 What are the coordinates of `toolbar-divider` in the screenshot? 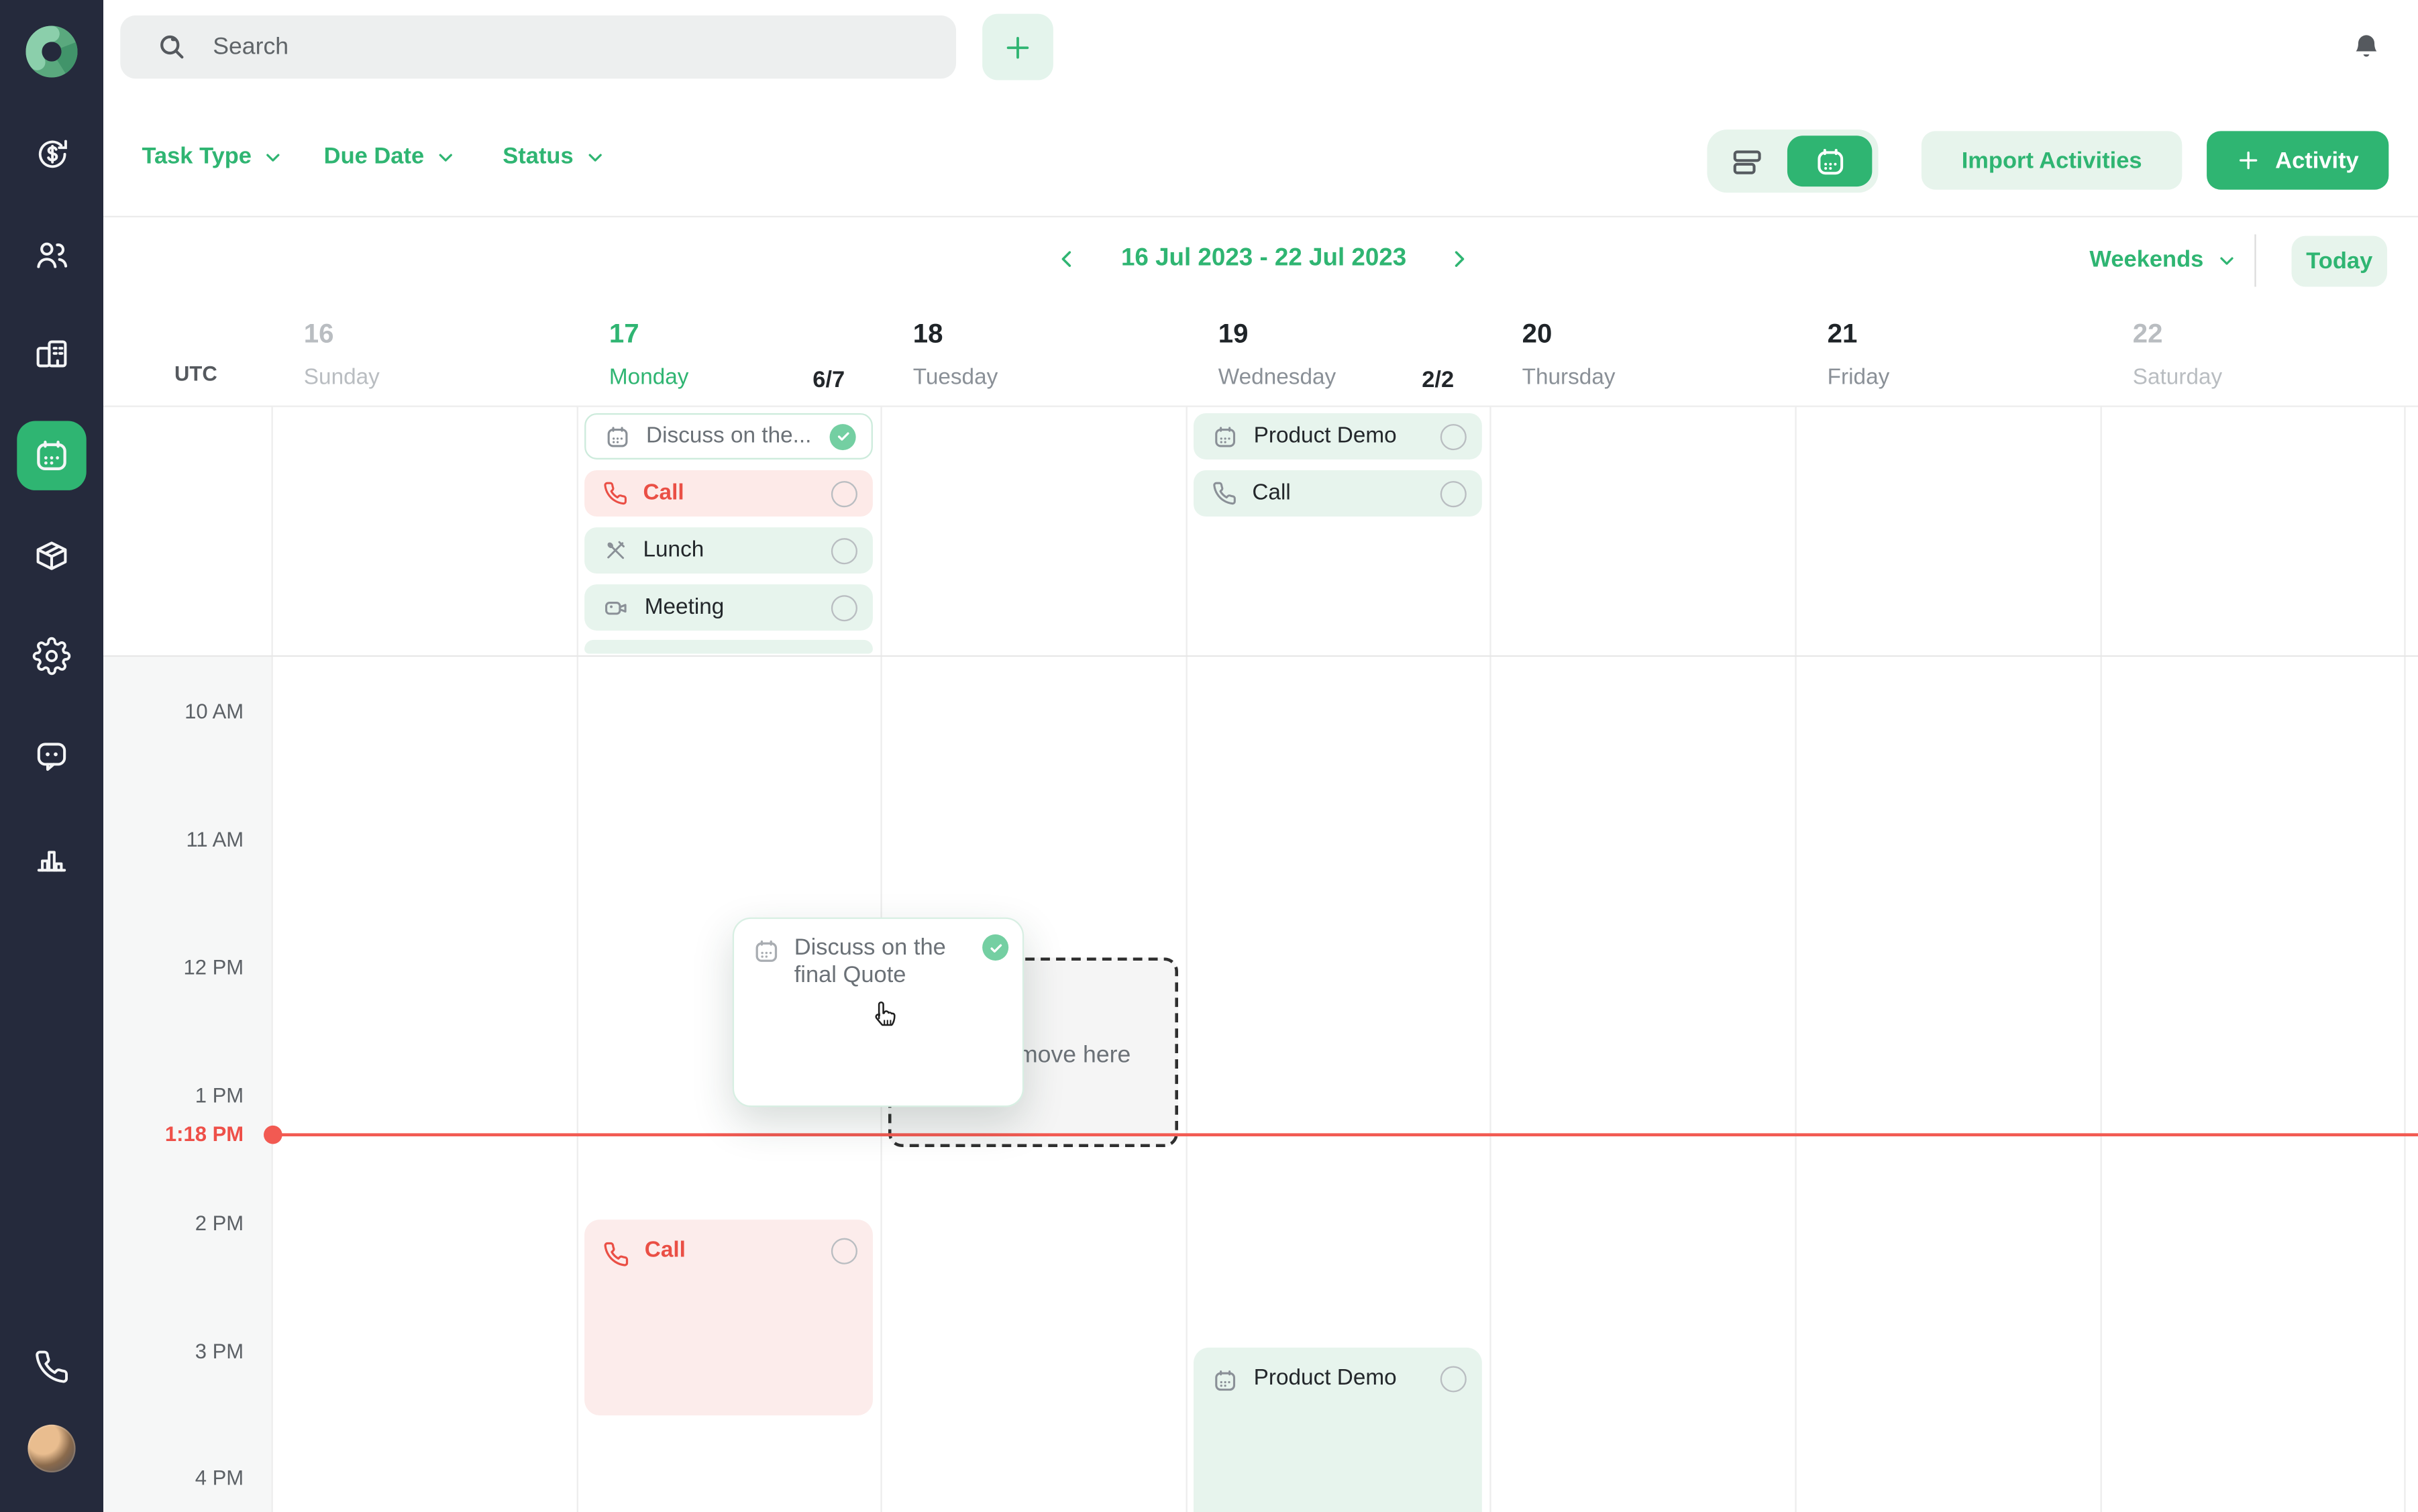 It's located at (1260, 217).